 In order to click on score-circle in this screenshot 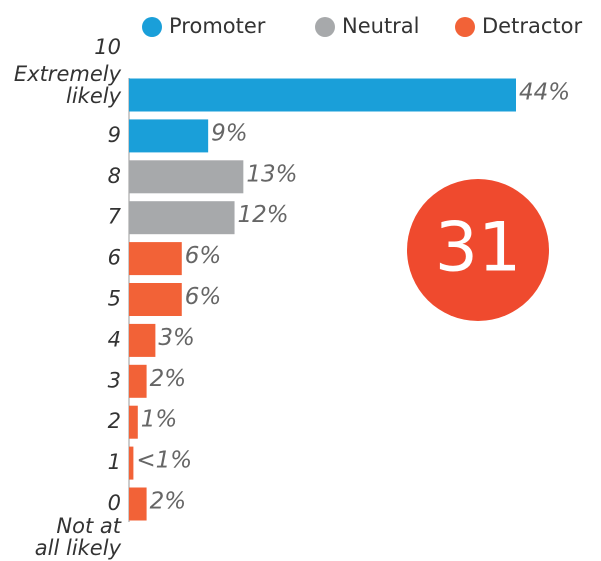, I will do `click(478, 250)`.